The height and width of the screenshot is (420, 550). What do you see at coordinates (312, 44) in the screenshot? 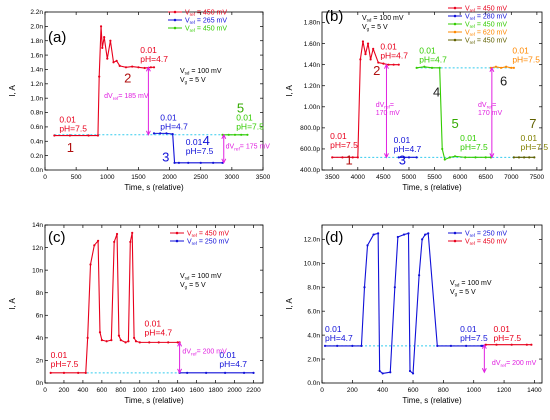
I see `y-tick-label: 1.60n` at bounding box center [312, 44].